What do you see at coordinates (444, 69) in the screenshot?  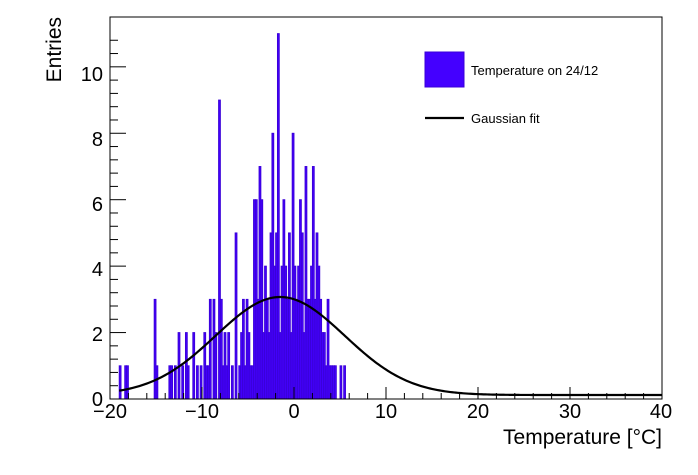 I see `legend-histogram-swatch` at bounding box center [444, 69].